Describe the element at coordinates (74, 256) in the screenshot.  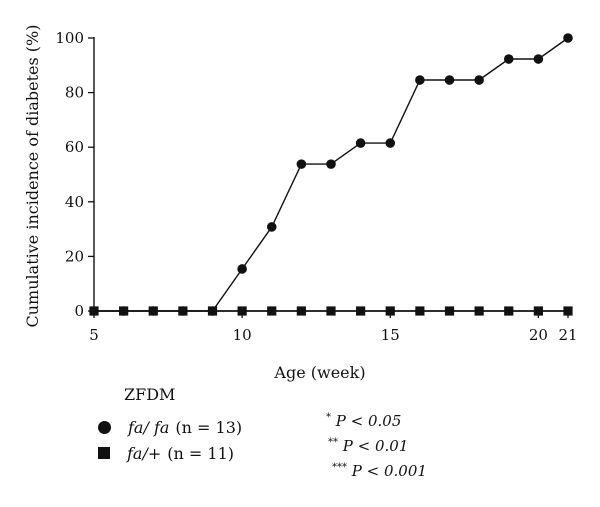
I see `y-tick-label: 20` at that location.